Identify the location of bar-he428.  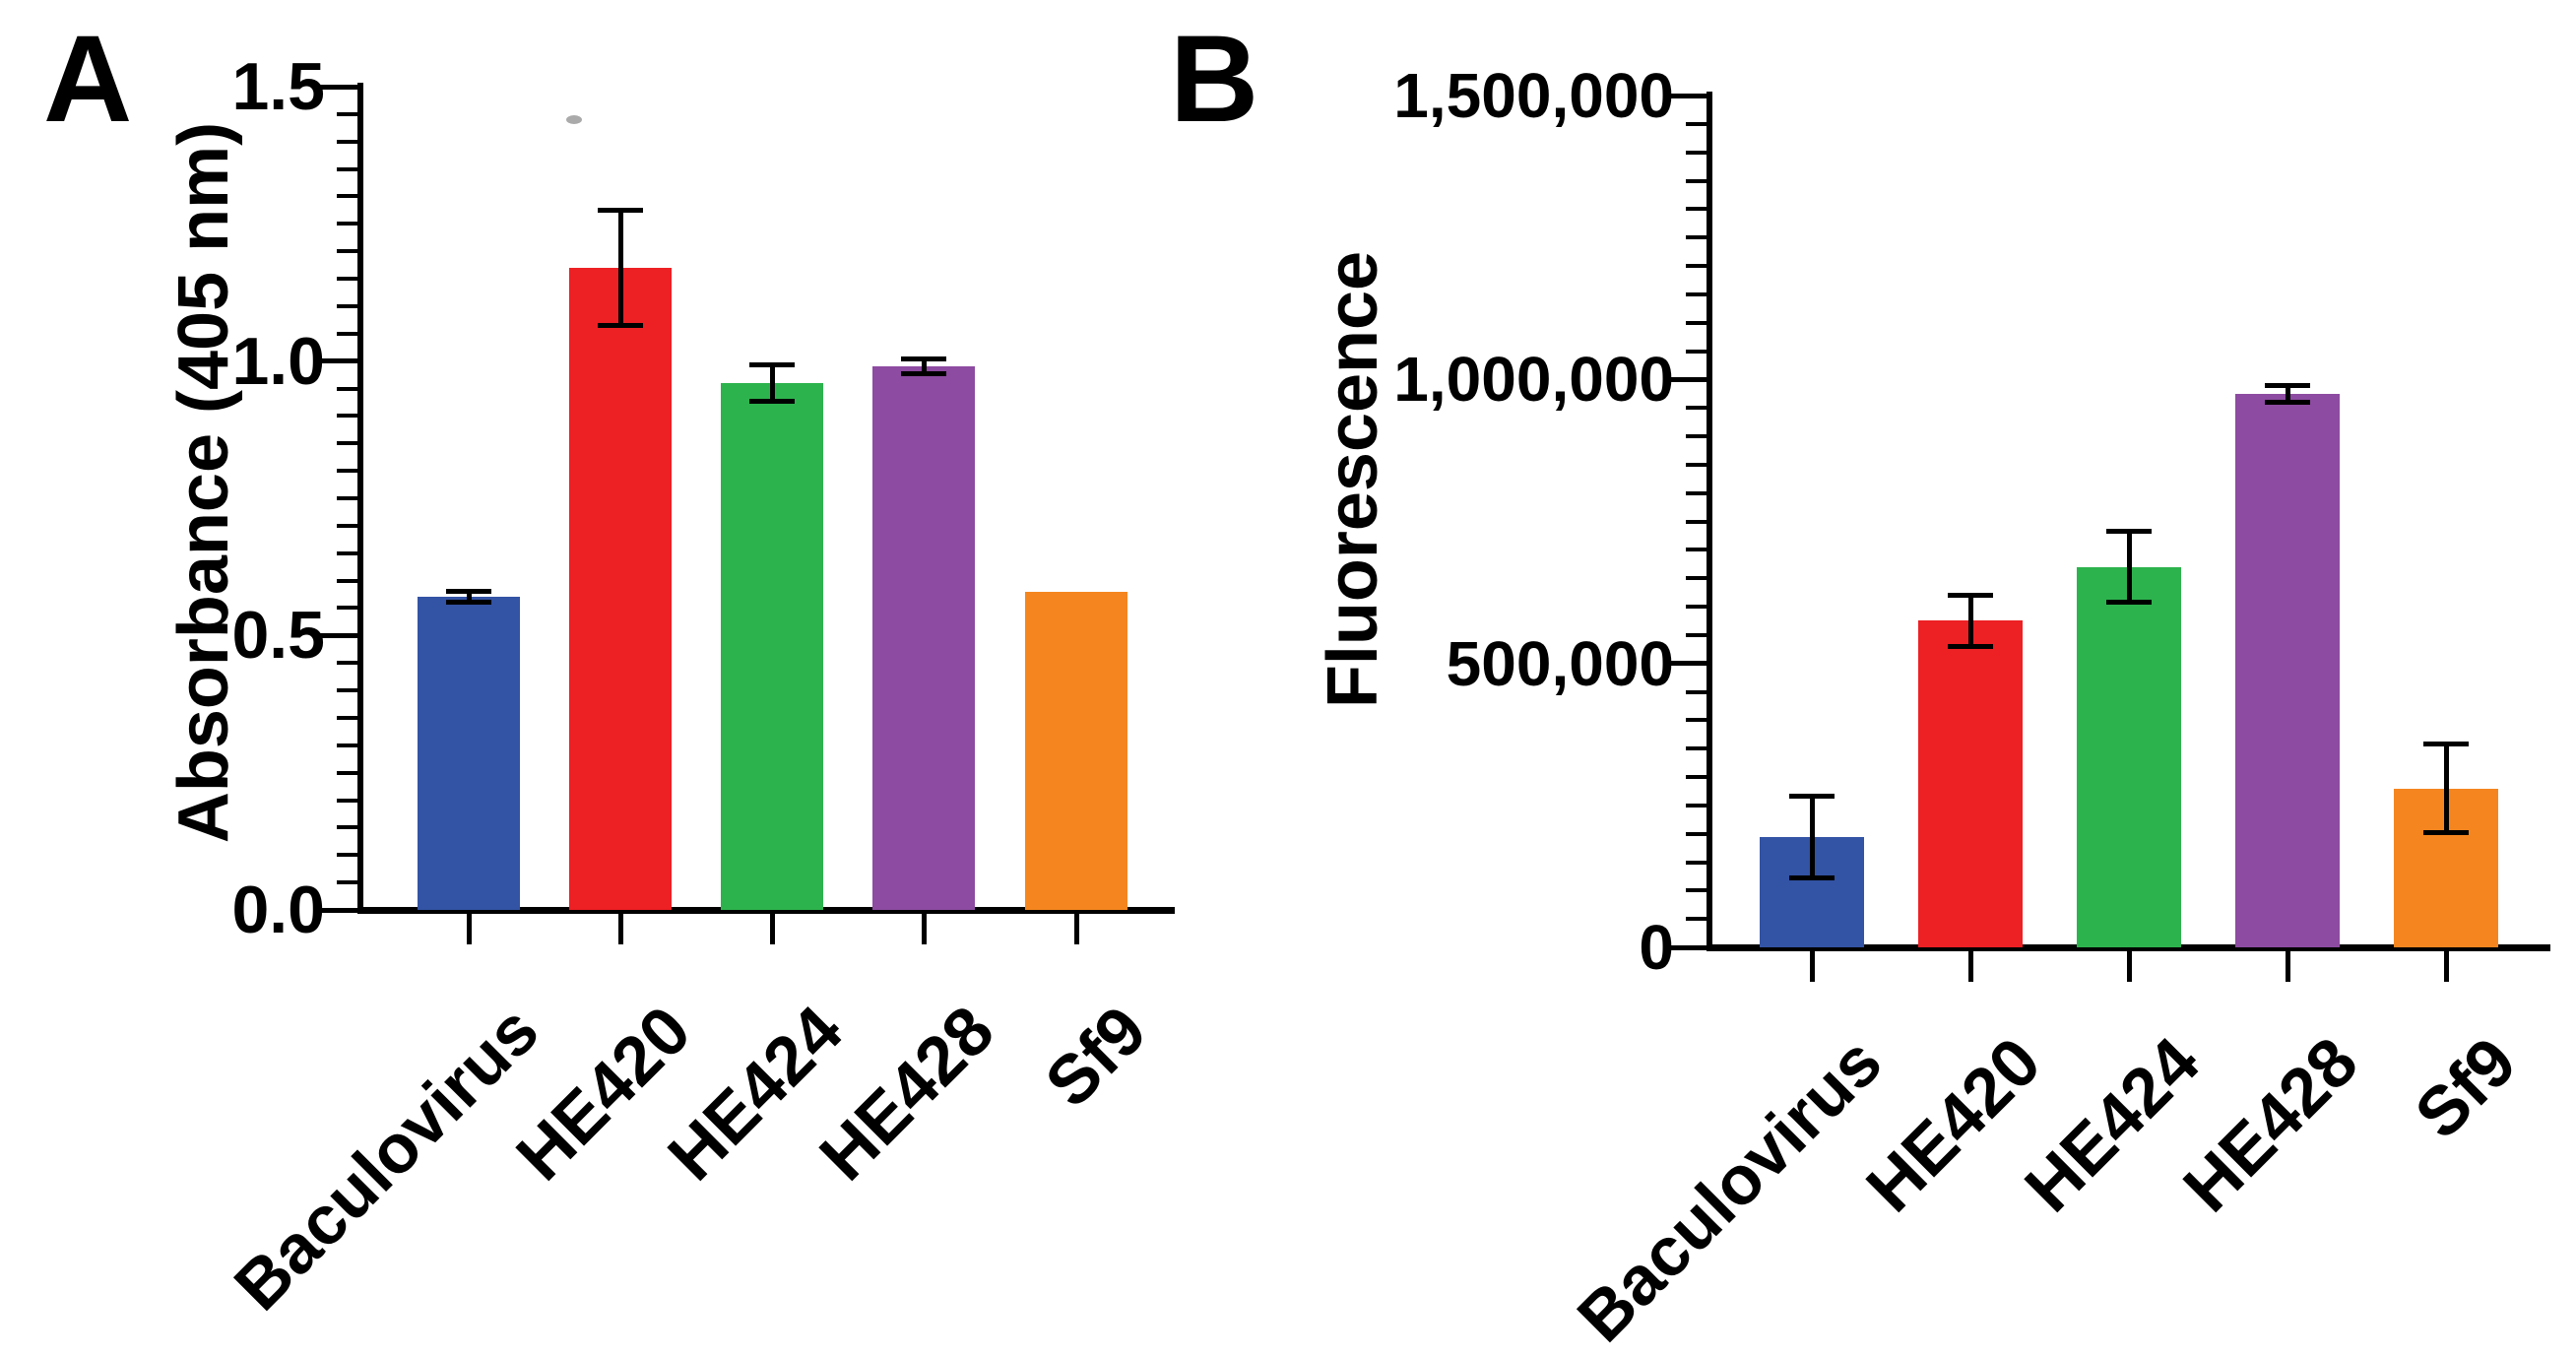
(2287, 670).